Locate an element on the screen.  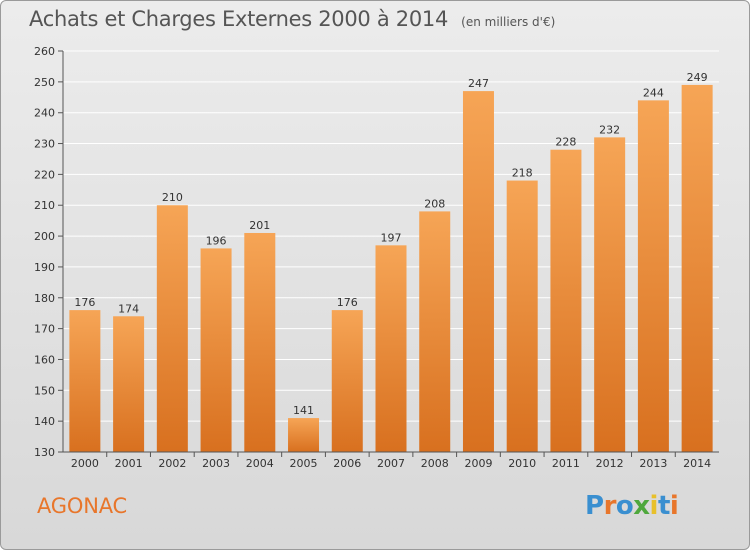
x-tick-label: 2003 is located at coordinates (216, 463).